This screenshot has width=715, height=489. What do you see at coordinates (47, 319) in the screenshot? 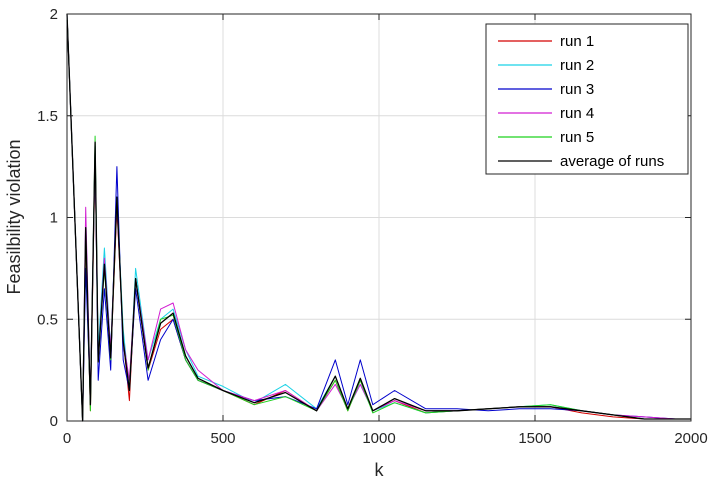
I see `y-tick-label: 0.5` at bounding box center [47, 319].